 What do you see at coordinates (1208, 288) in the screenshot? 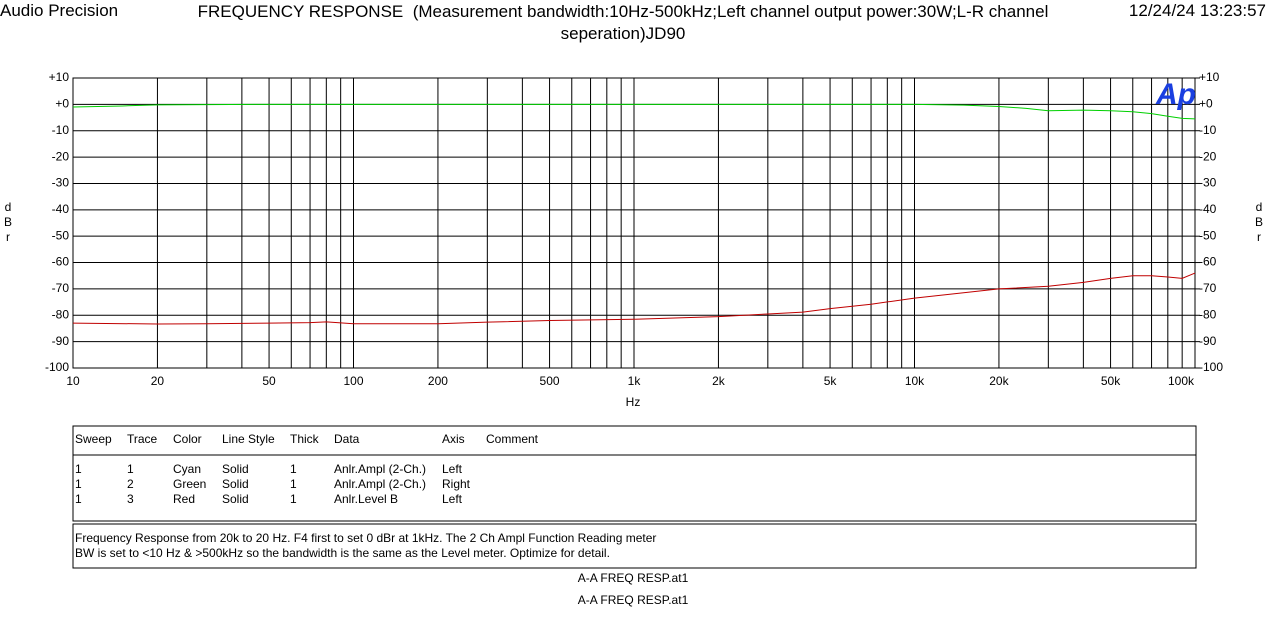
I see `y2-tick-label: -70` at bounding box center [1208, 288].